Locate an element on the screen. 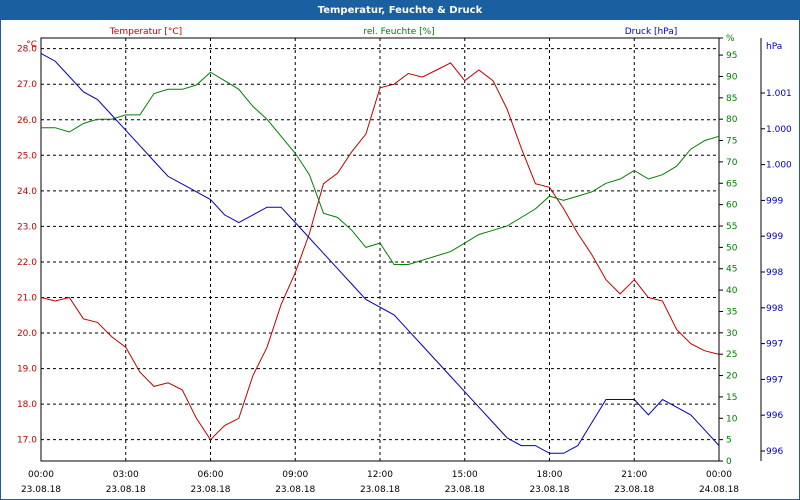 Image resolution: width=800 pixels, height=500 pixels. temperature-tick-label: 28.0 is located at coordinates (27, 50).